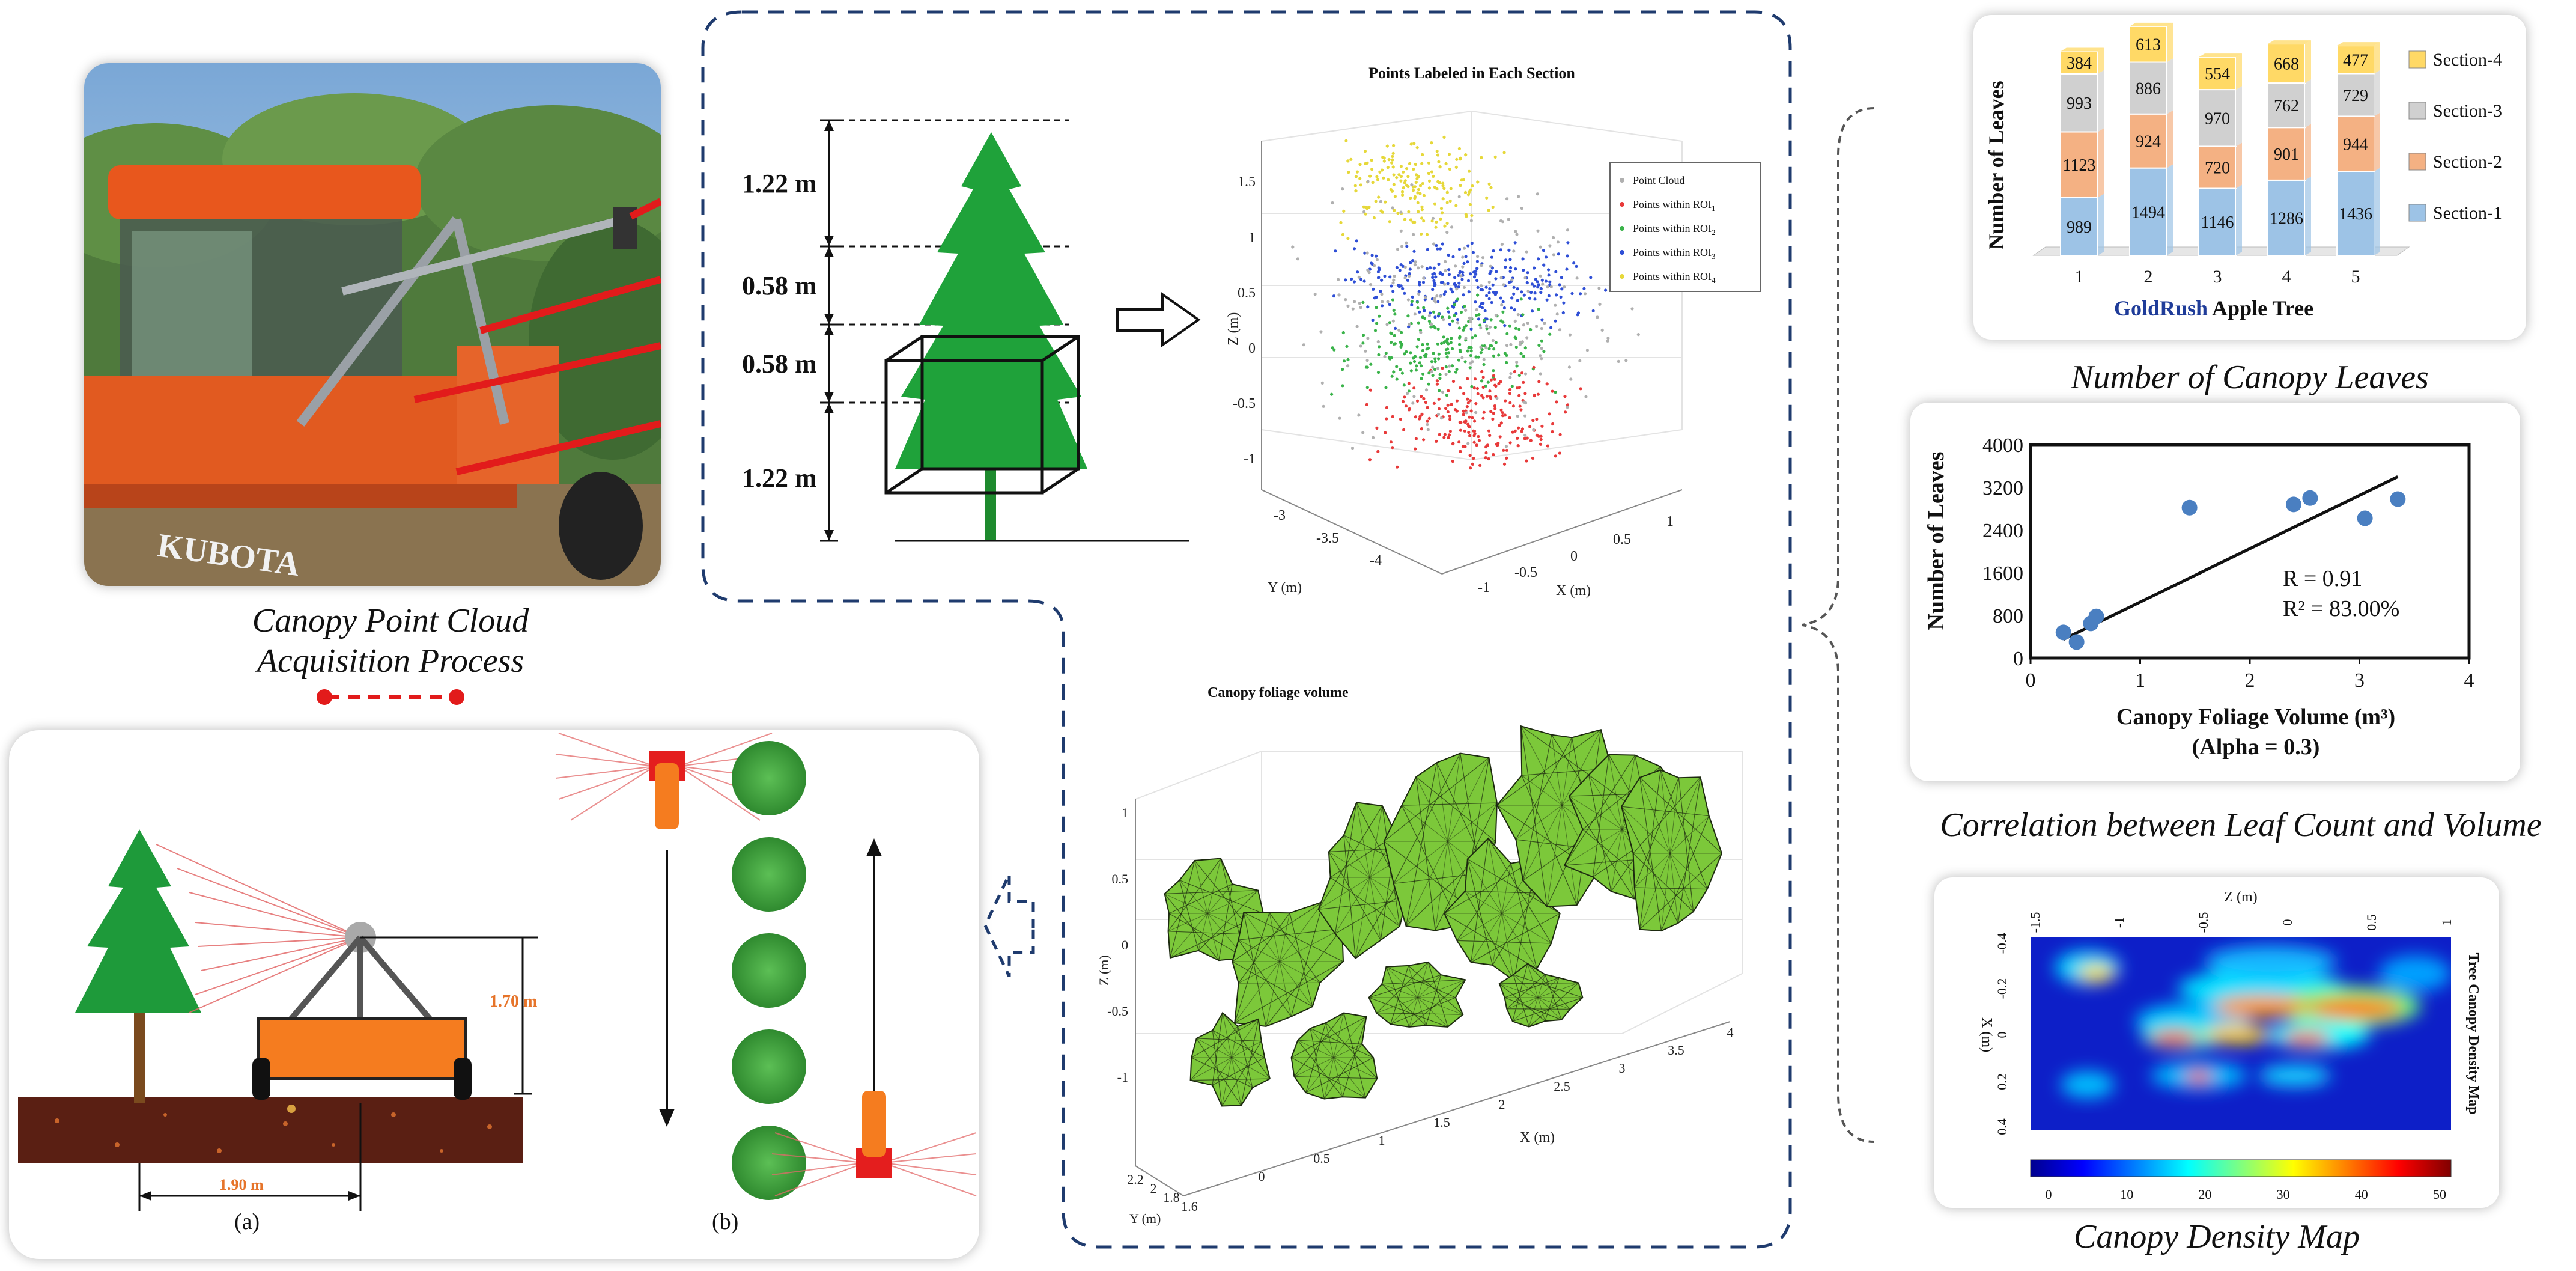 Image resolution: width=2576 pixels, height=1271 pixels. Describe the element at coordinates (1659, 180) in the screenshot. I see `legend-label-point-cloud: Point Cloud` at that location.